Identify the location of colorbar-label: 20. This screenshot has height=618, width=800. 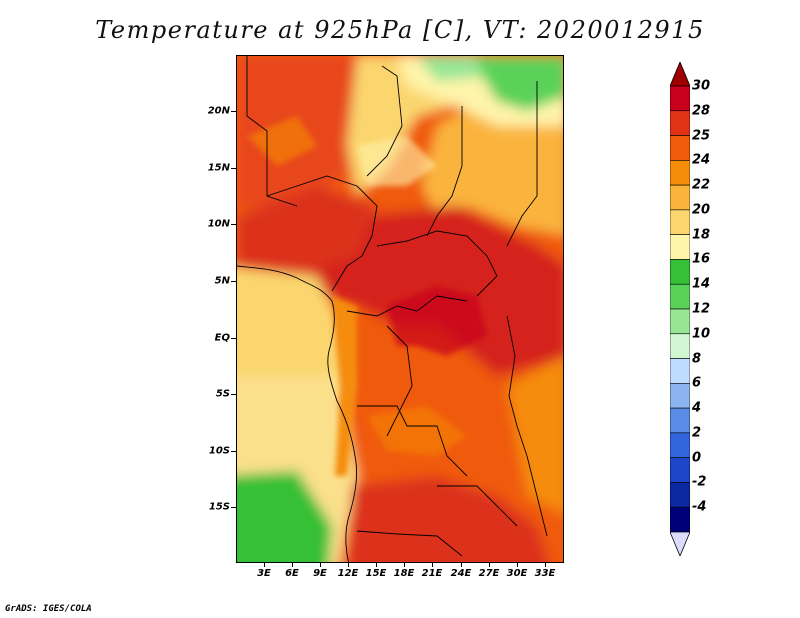
(701, 210).